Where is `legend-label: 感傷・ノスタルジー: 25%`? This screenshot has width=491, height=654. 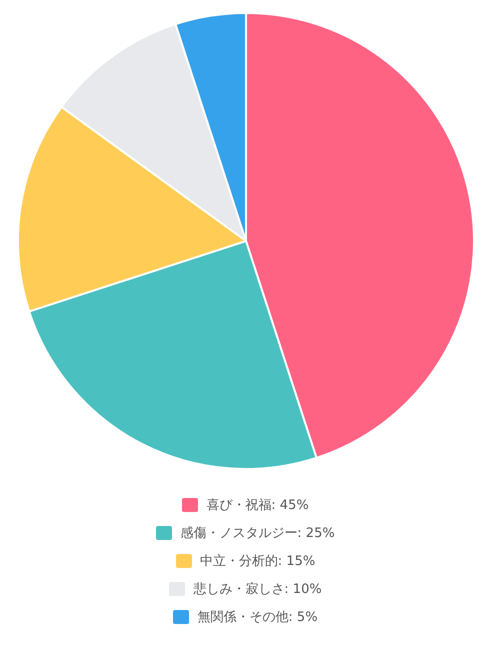
legend-label: 感傷・ノスタルジー: 25% is located at coordinates (257, 533).